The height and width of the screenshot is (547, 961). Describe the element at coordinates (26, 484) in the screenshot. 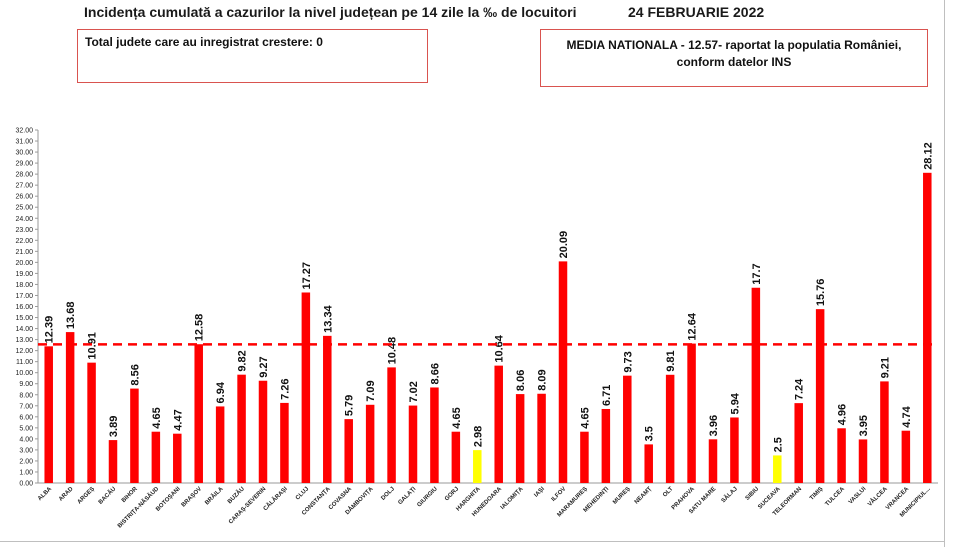

I see `y-tick-label: 0.00` at that location.